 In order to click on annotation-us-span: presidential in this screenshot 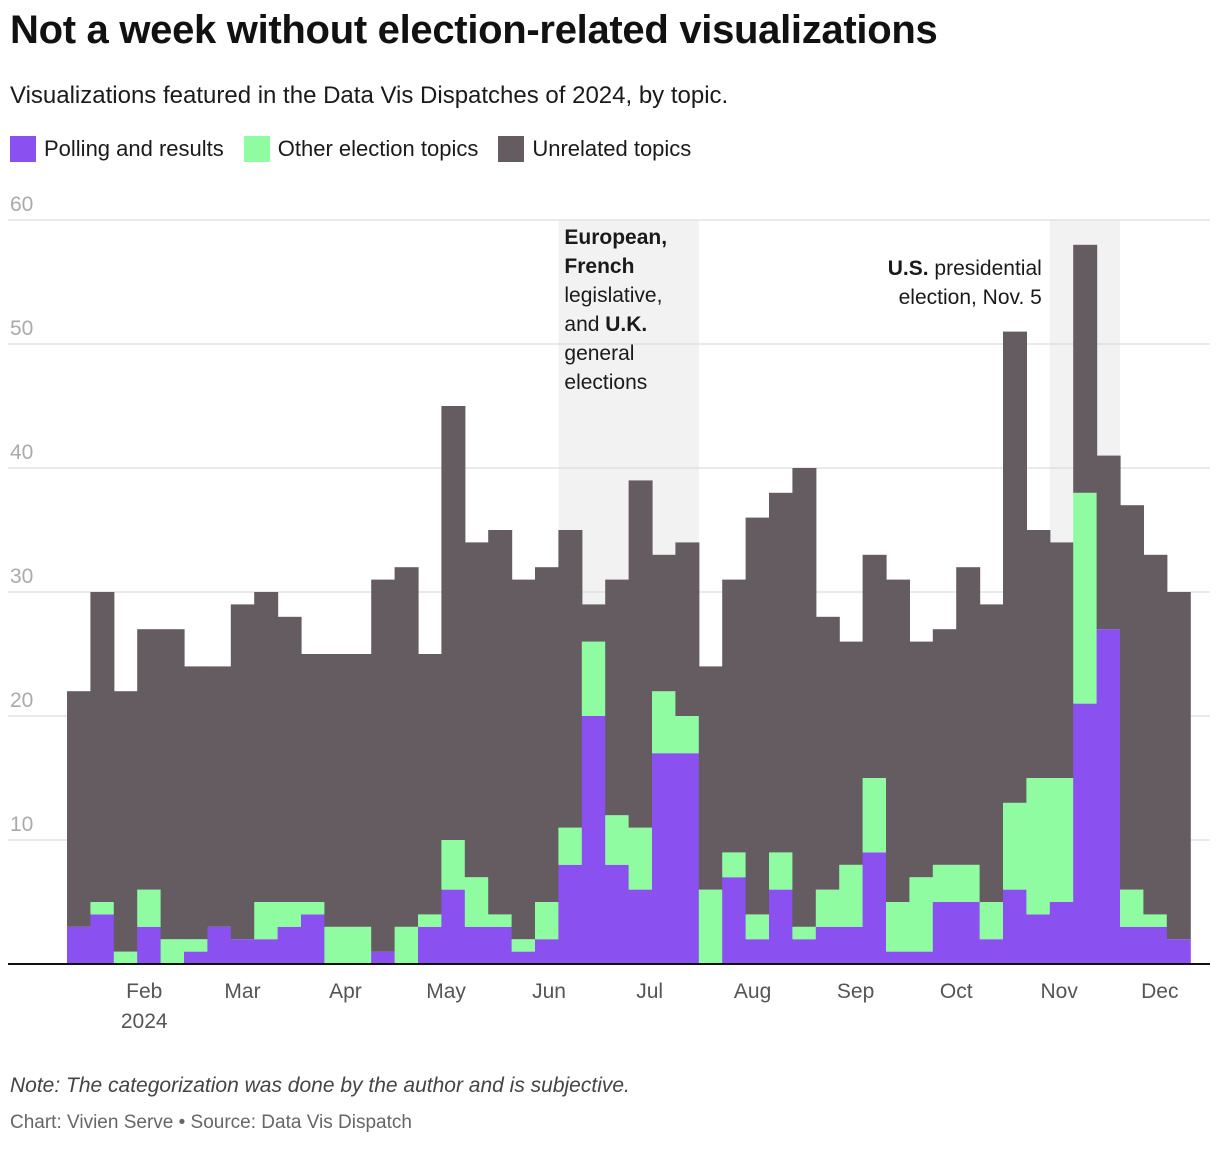, I will do `click(985, 268)`.